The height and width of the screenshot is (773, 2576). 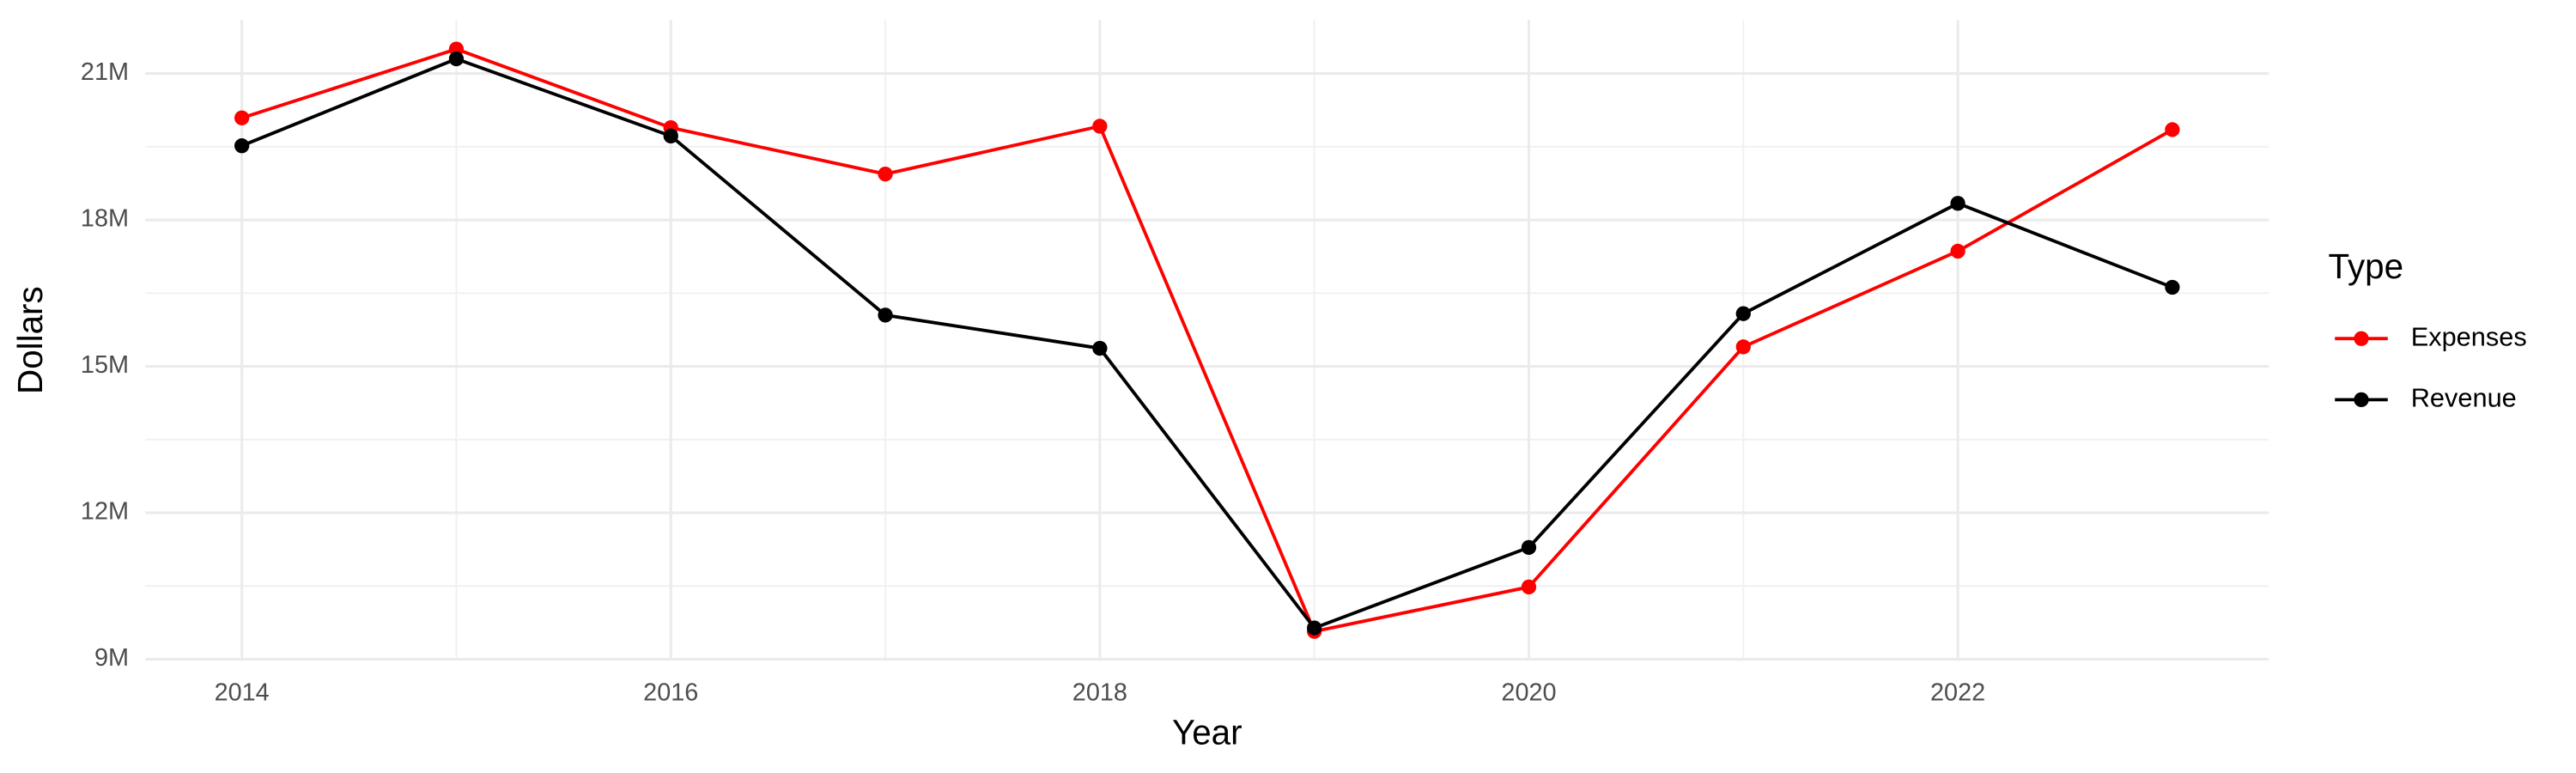 What do you see at coordinates (105, 72) in the screenshot?
I see `y-tick-label: 21M` at bounding box center [105, 72].